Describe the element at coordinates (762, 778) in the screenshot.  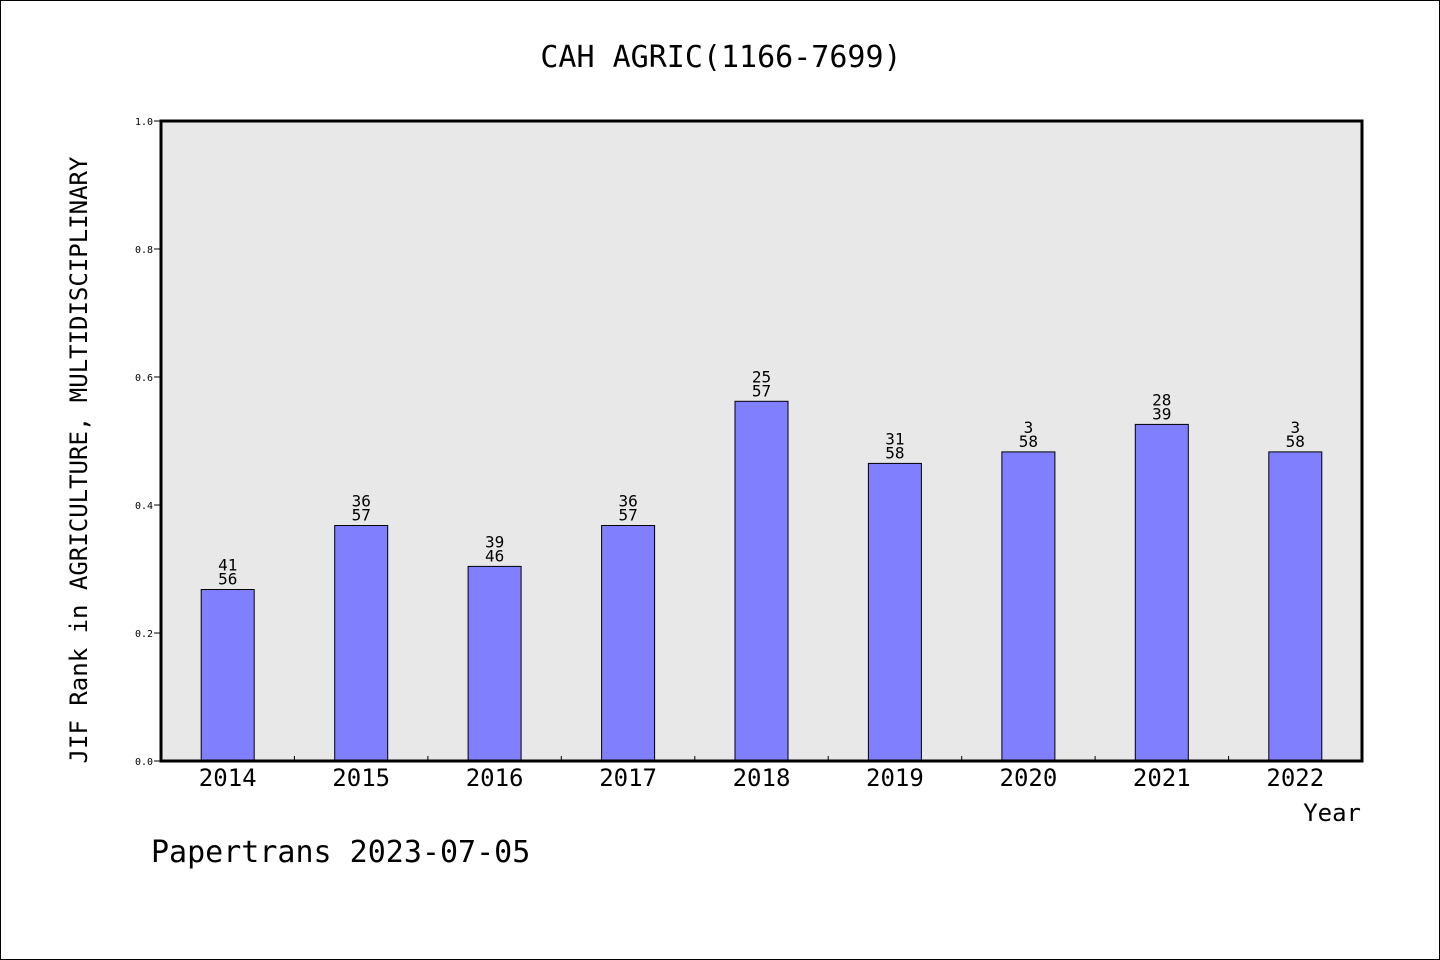
I see `x-tick-label: 2018` at that location.